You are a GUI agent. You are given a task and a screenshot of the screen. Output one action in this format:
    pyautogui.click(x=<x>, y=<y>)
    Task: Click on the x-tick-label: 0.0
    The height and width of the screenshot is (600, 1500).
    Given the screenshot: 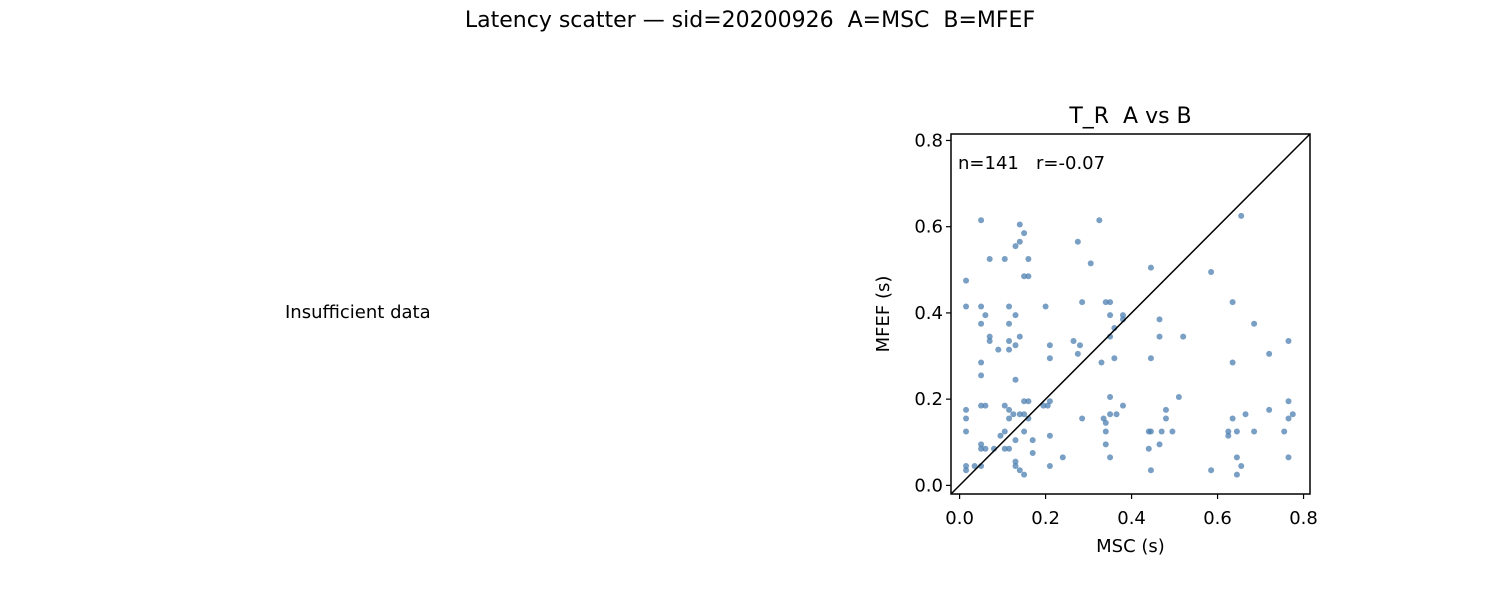 What is the action you would take?
    pyautogui.click(x=959, y=518)
    